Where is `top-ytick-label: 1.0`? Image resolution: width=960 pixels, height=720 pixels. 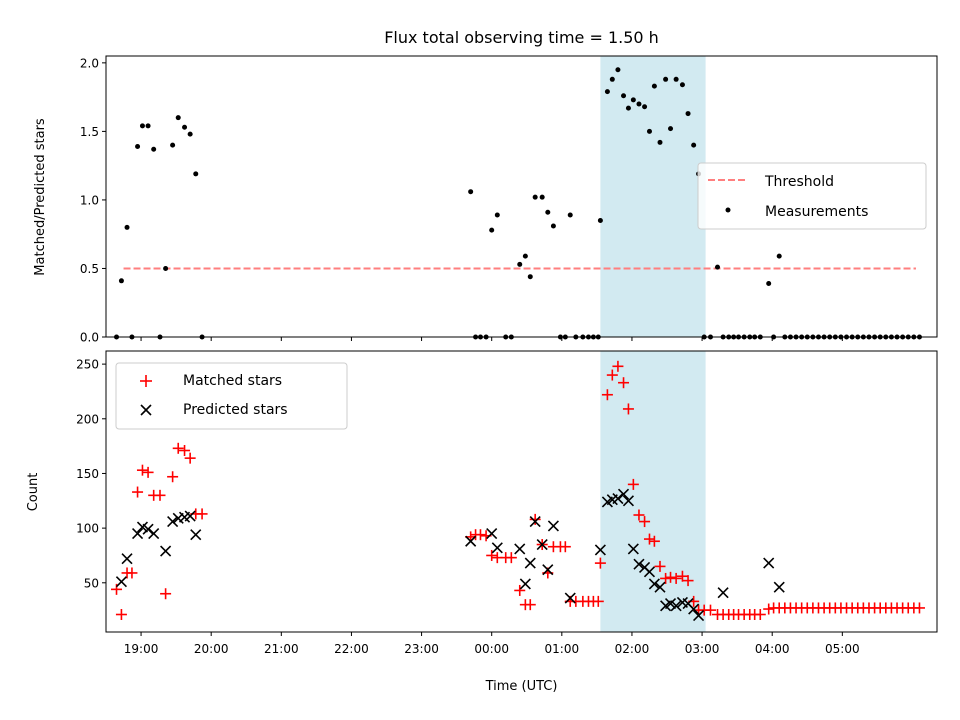 top-ytick-label: 1.0 is located at coordinates (89, 200).